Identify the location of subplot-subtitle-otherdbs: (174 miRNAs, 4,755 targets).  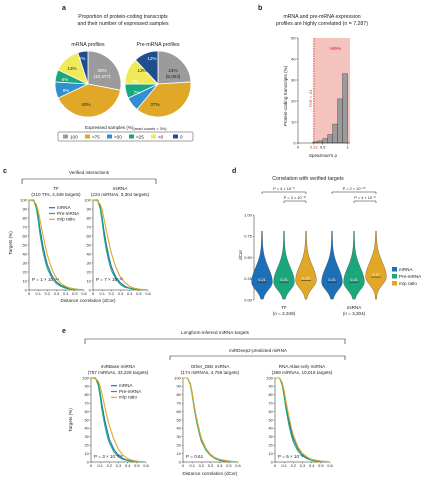
(210, 372).